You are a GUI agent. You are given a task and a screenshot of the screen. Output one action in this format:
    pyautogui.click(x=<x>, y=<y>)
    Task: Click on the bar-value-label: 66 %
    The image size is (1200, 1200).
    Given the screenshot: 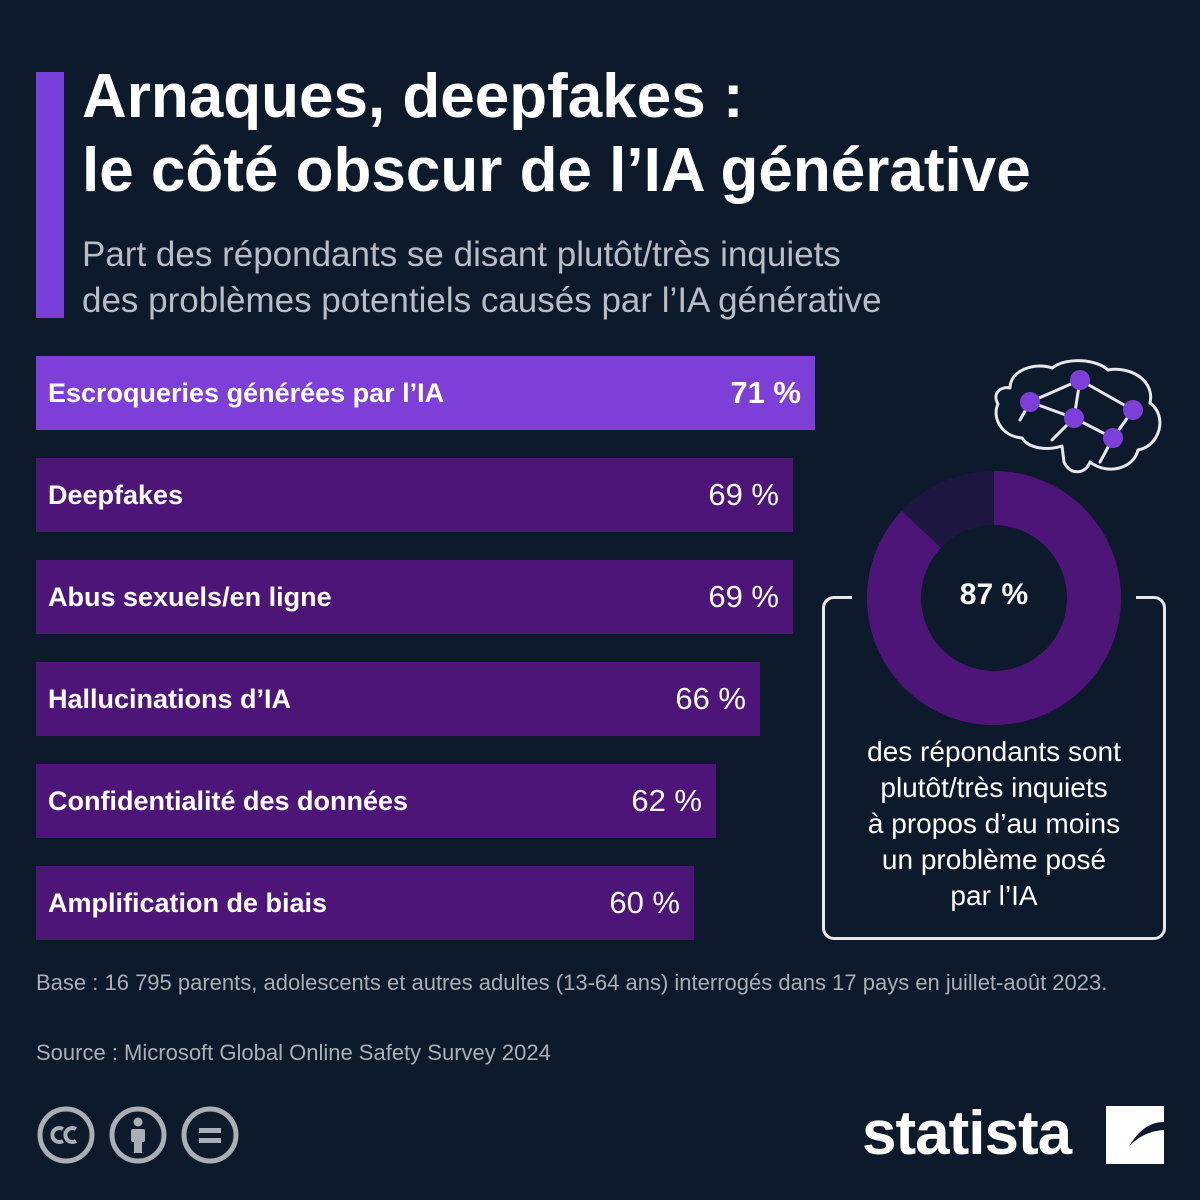 What is the action you would take?
    pyautogui.click(x=710, y=698)
    